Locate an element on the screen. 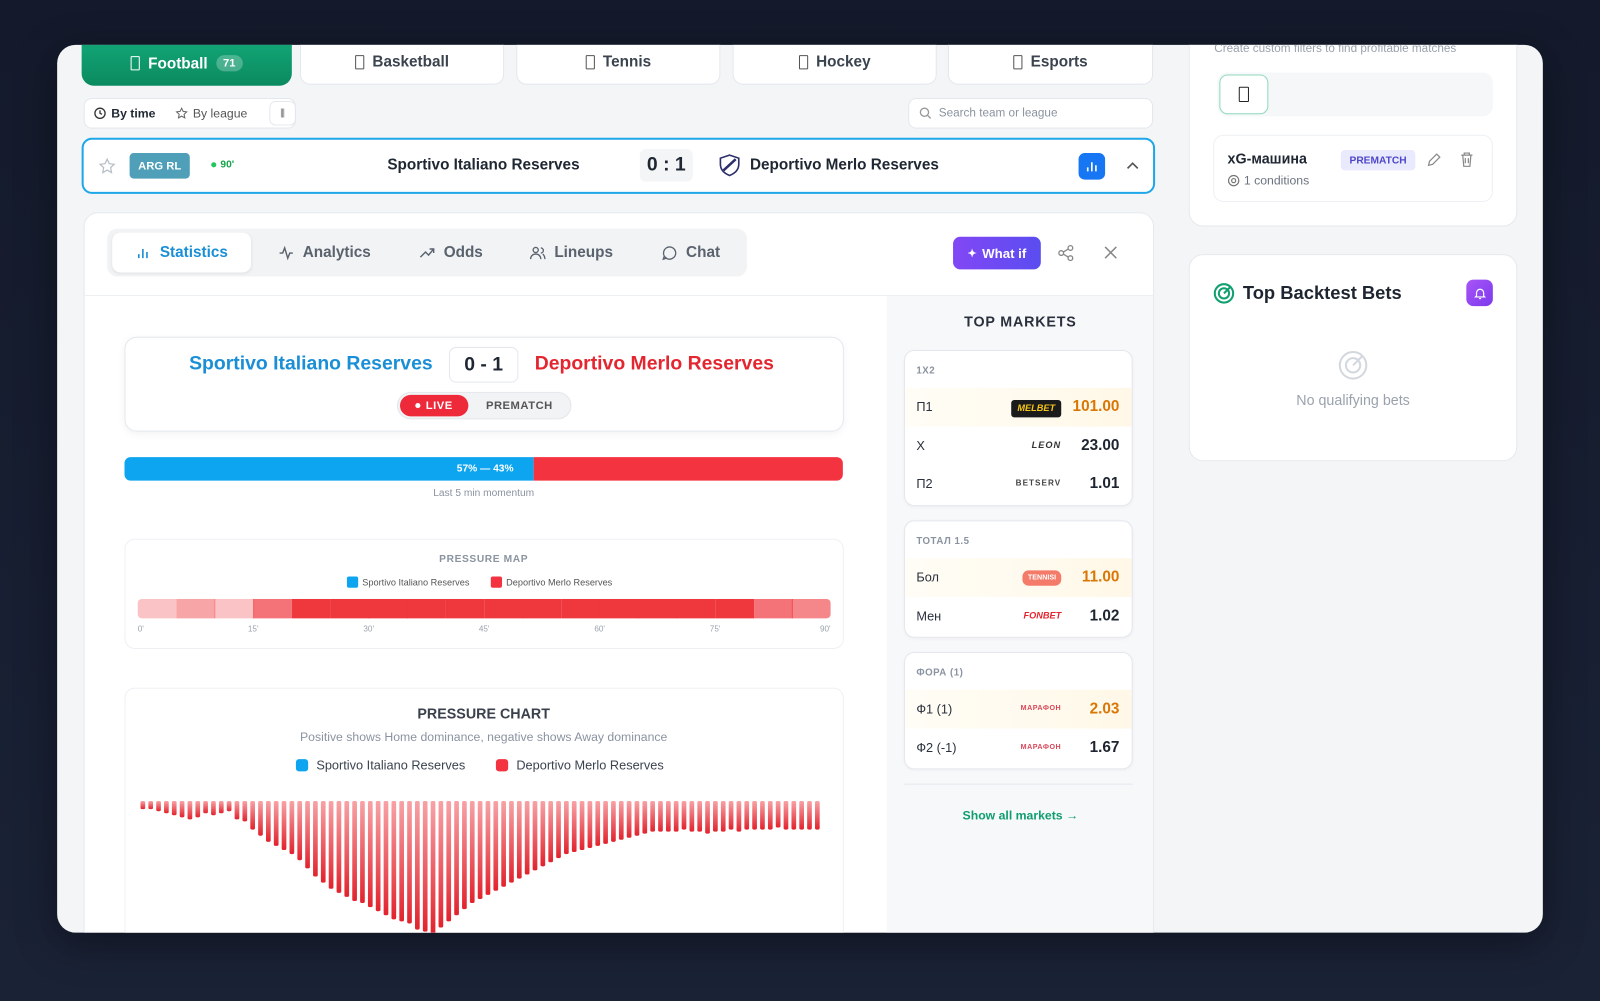 This screenshot has height=1001, width=1600. legend-item: Deportivo Merlo Reserves is located at coordinates (579, 765).